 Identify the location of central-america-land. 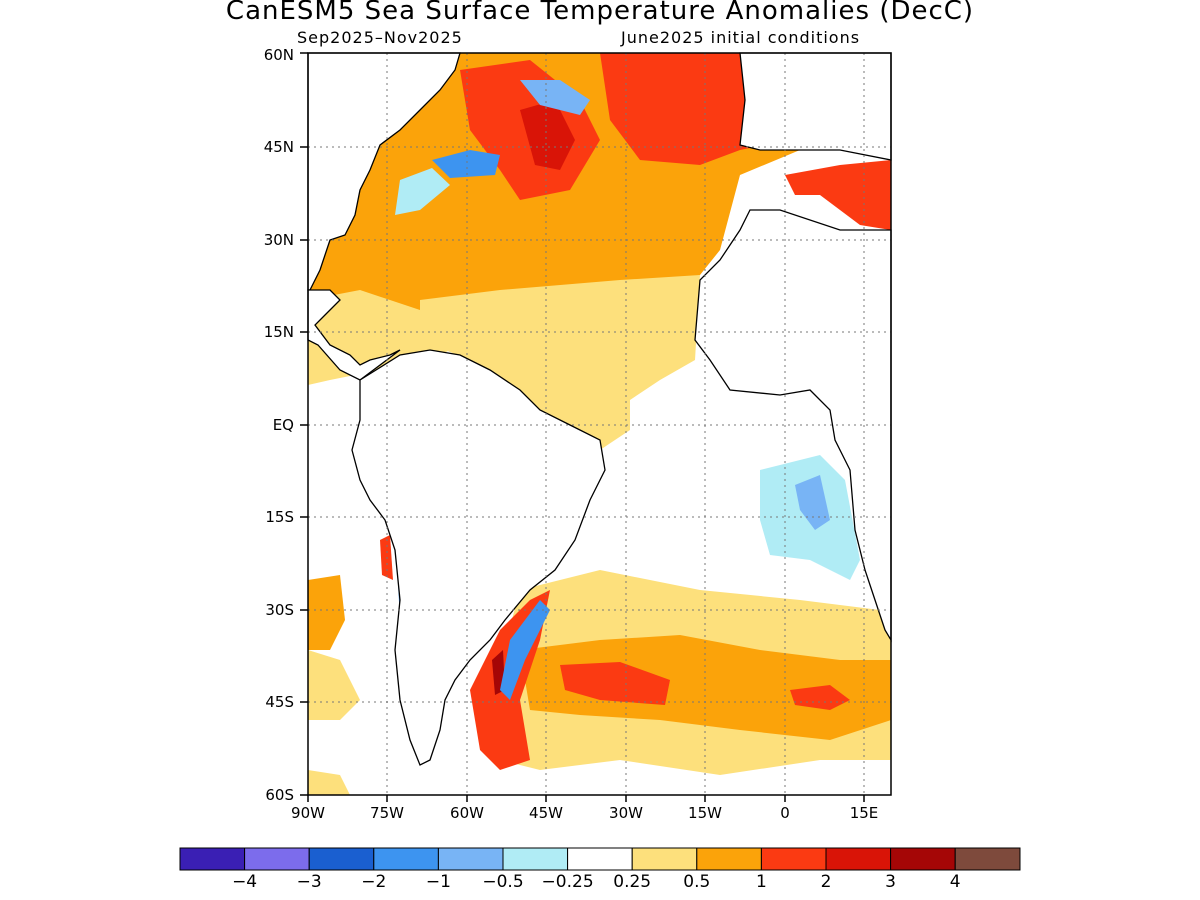
(354, 335).